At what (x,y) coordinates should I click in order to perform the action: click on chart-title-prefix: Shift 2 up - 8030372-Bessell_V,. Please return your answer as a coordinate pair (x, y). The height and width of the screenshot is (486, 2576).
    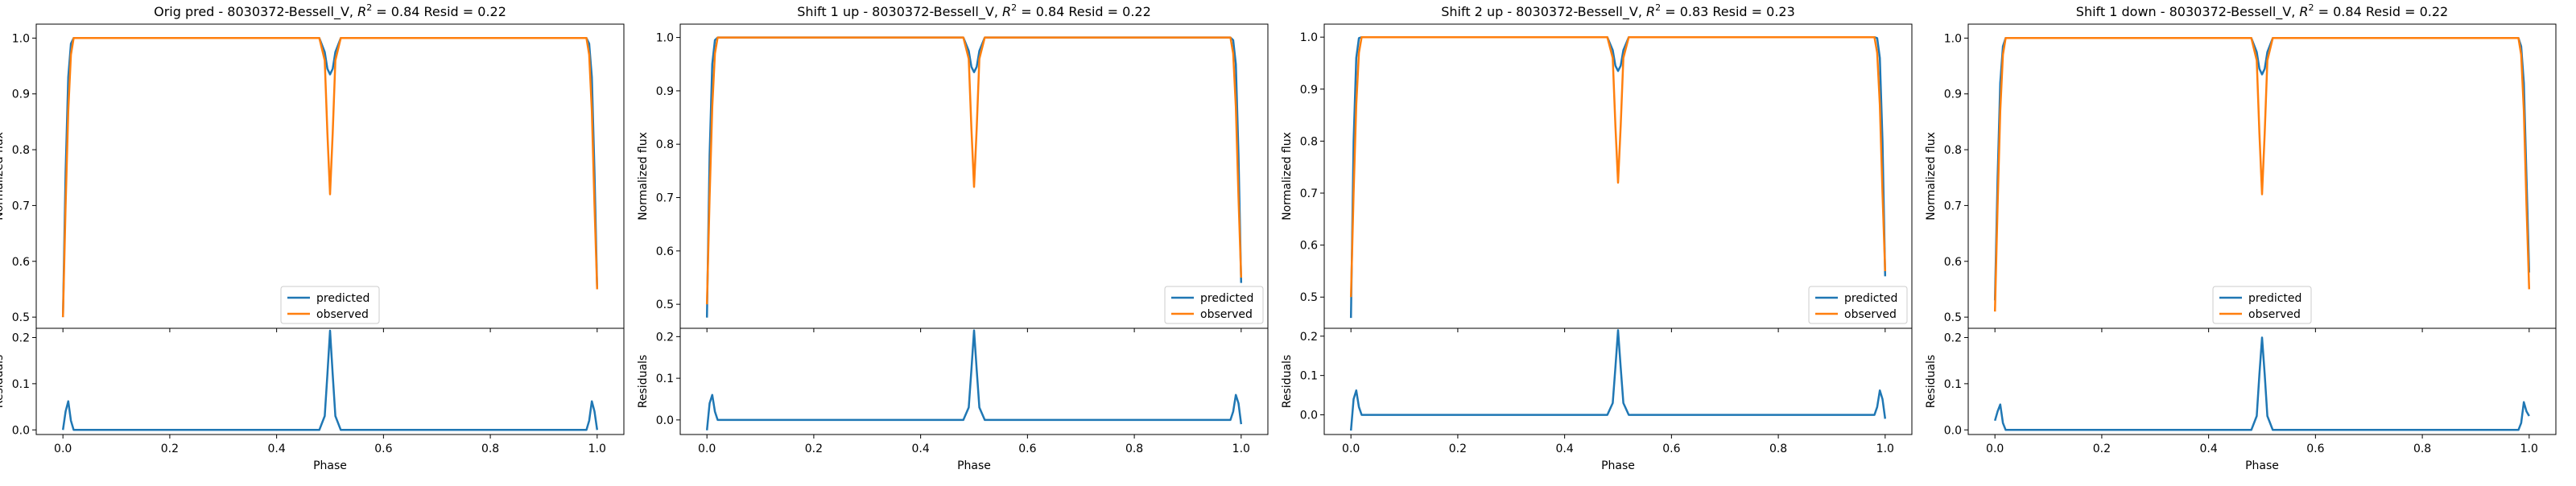
    Looking at the image, I should click on (1543, 12).